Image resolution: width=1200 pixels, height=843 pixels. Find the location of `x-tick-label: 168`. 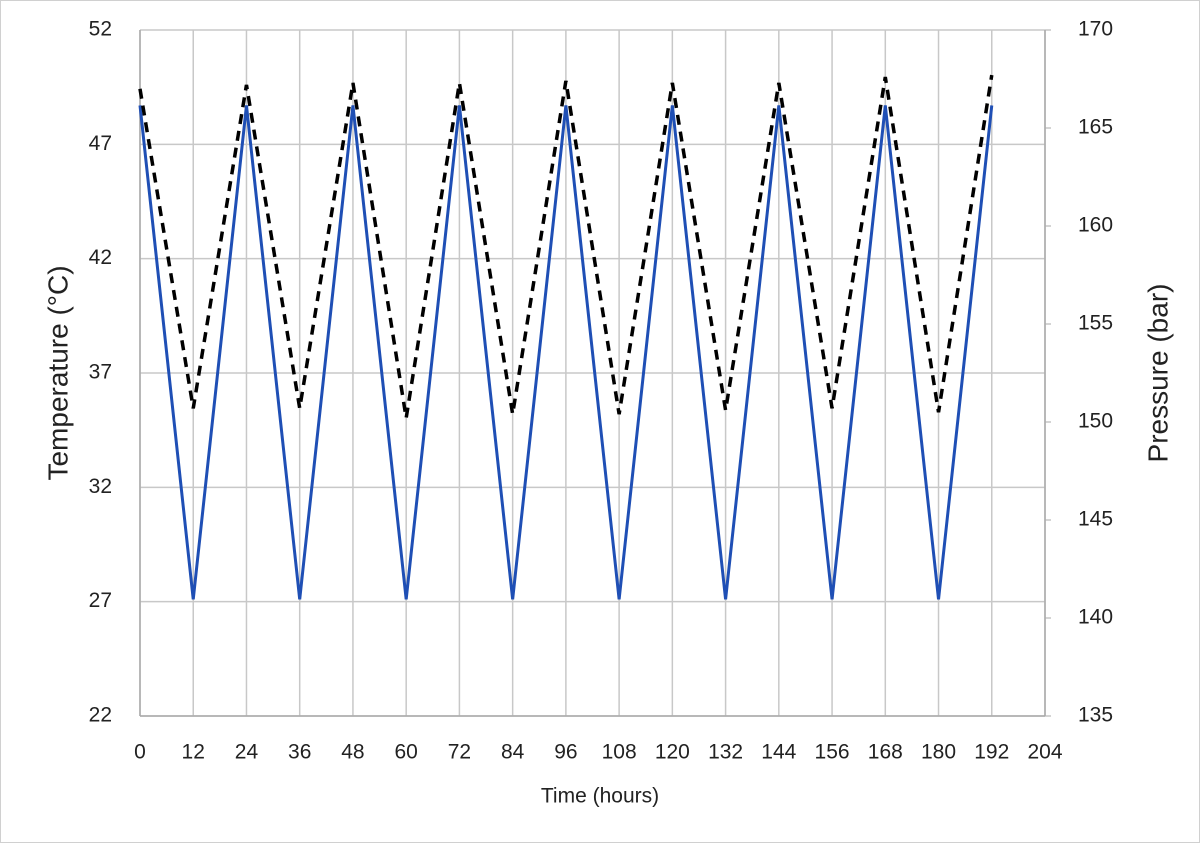

x-tick-label: 168 is located at coordinates (885, 752).